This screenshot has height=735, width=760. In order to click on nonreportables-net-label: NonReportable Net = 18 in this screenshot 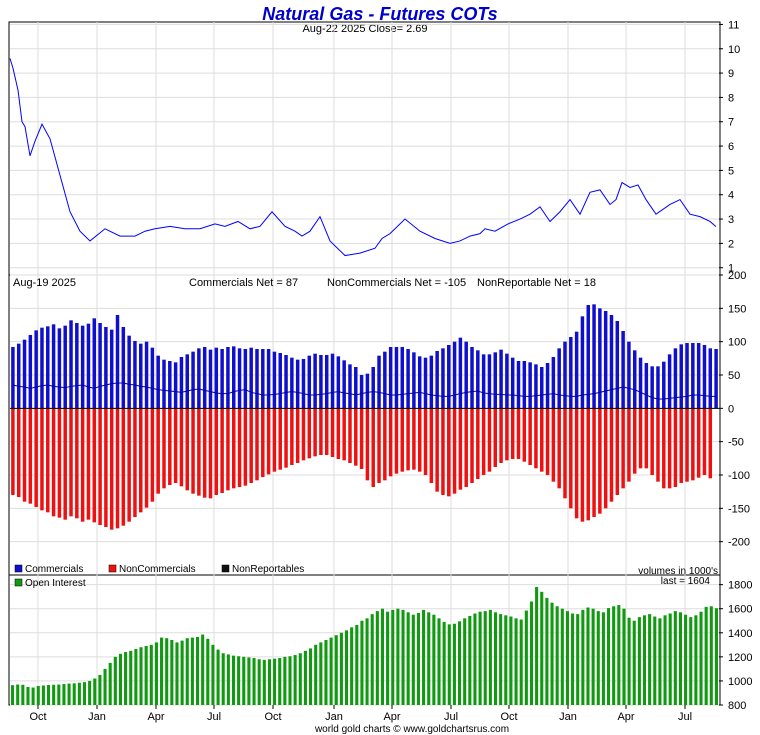, I will do `click(536, 283)`.